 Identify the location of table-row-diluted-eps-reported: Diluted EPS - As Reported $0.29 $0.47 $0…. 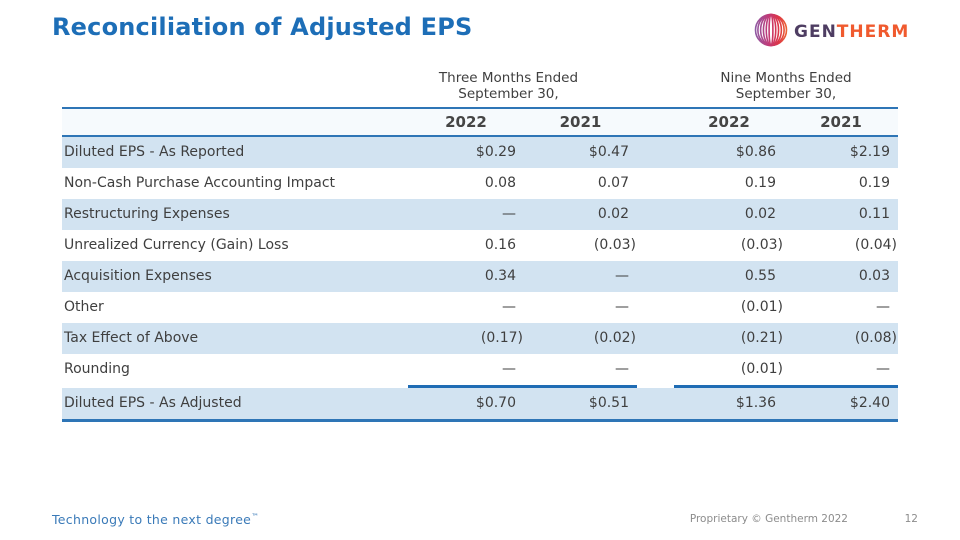
(480, 152).